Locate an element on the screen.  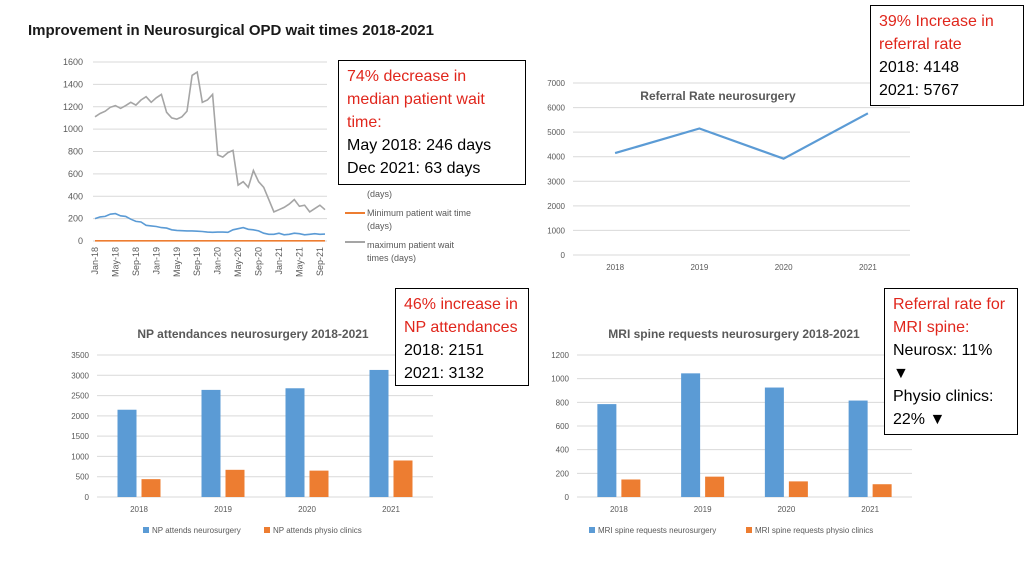
x-tick-label: Jan-21 is located at coordinates (279, 261).